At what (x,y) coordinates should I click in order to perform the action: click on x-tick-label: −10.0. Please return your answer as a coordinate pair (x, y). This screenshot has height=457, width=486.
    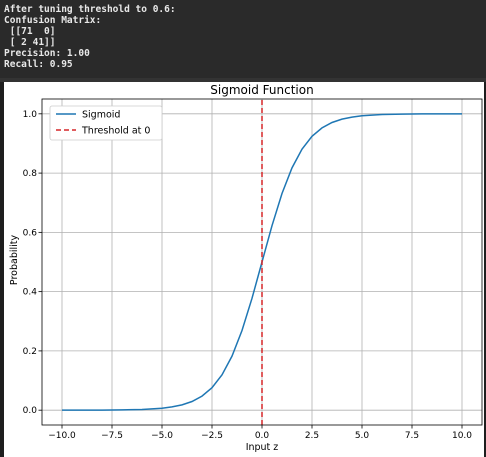
    Looking at the image, I should click on (62, 436).